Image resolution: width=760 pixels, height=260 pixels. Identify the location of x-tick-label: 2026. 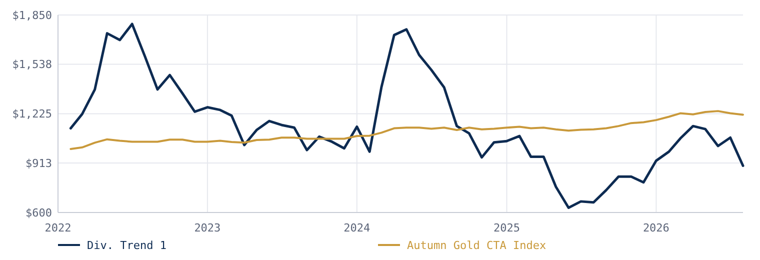
(656, 228).